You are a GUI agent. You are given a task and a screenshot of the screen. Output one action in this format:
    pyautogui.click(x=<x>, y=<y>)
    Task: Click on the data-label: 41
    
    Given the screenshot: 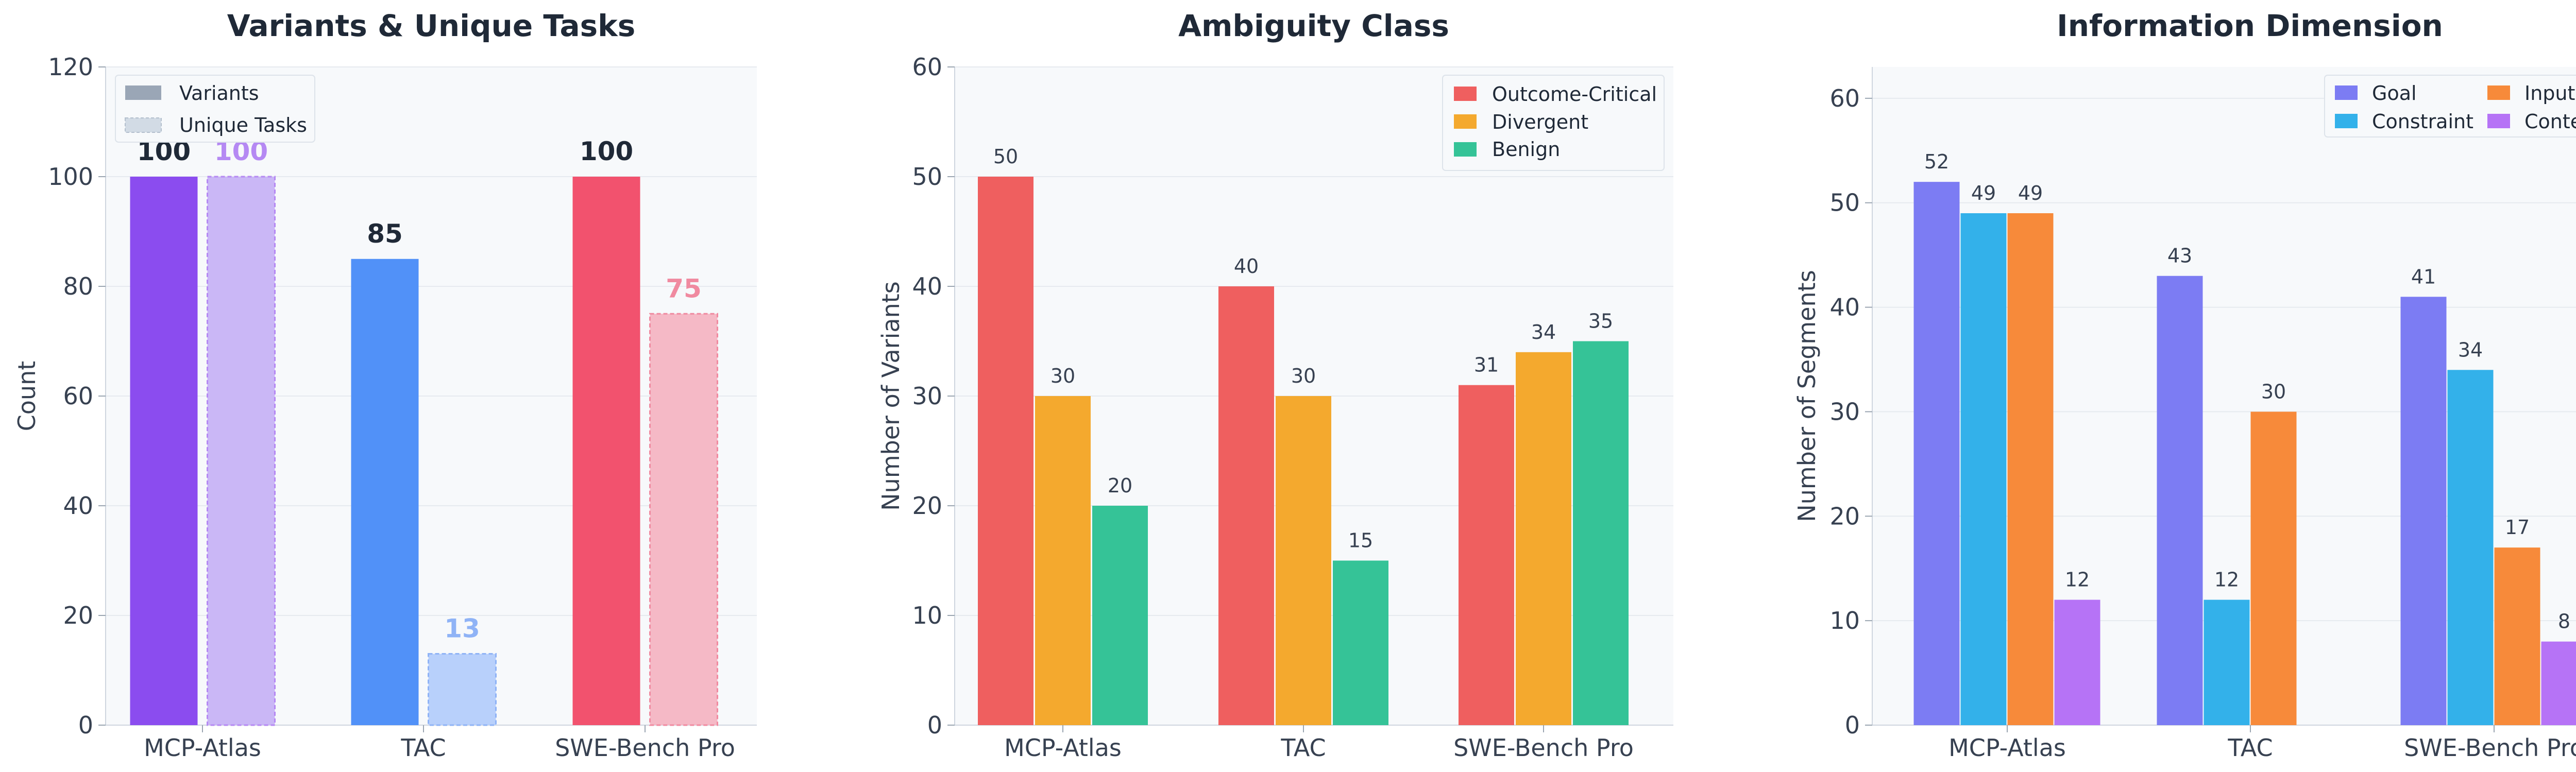 What is the action you would take?
    pyautogui.click(x=2423, y=276)
    